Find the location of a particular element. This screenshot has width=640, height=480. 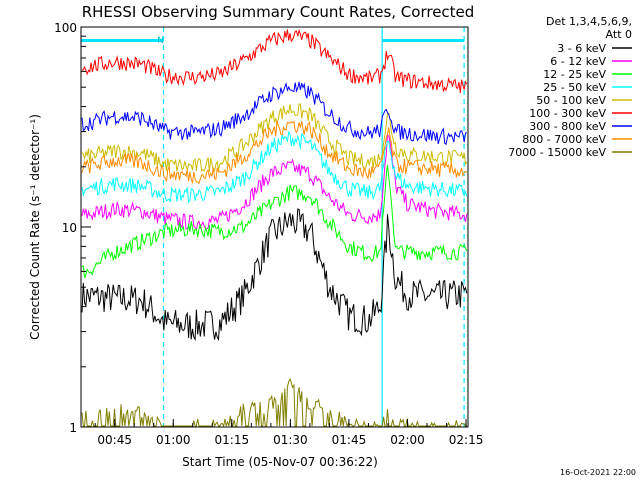

legend-entry-label: 6 - 12 keV is located at coordinates (578, 61).